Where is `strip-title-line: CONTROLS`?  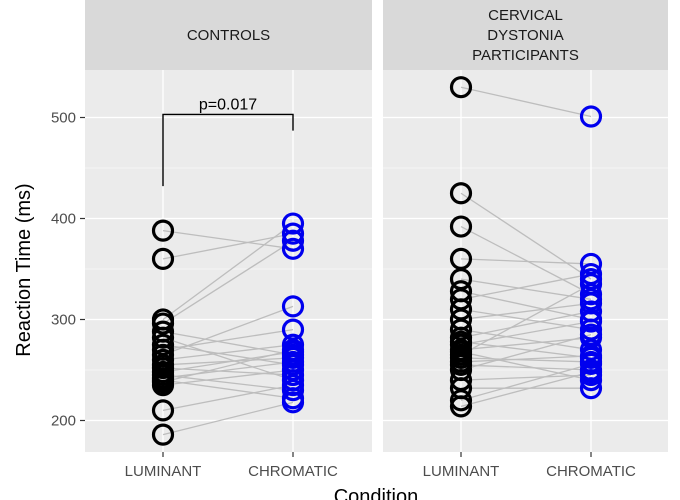 strip-title-line: CONTROLS is located at coordinates (228, 35).